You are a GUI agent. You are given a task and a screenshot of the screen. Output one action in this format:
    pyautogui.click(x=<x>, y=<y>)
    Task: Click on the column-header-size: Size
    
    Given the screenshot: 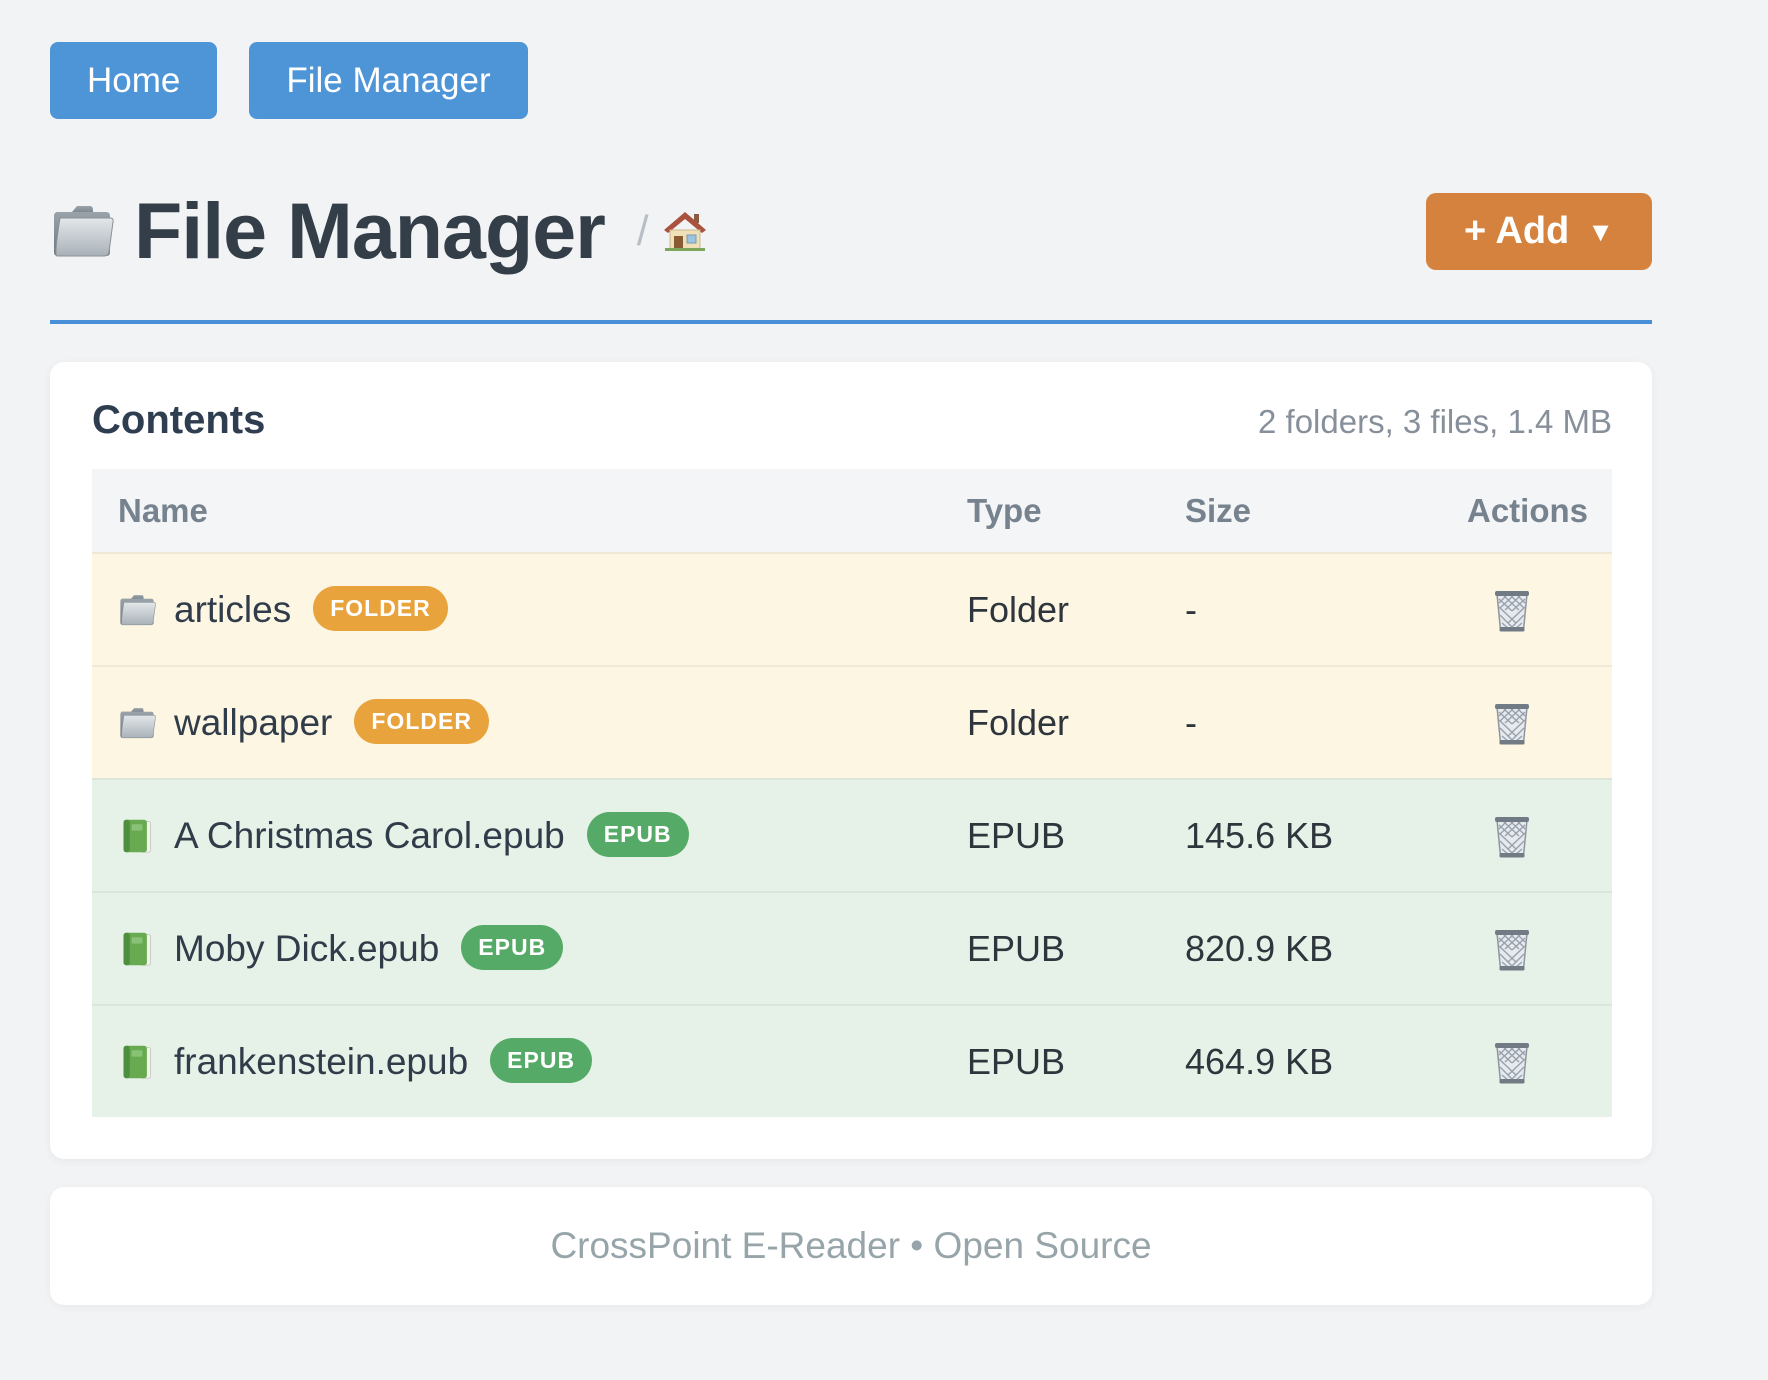 What is the action you would take?
    pyautogui.click(x=1218, y=510)
    